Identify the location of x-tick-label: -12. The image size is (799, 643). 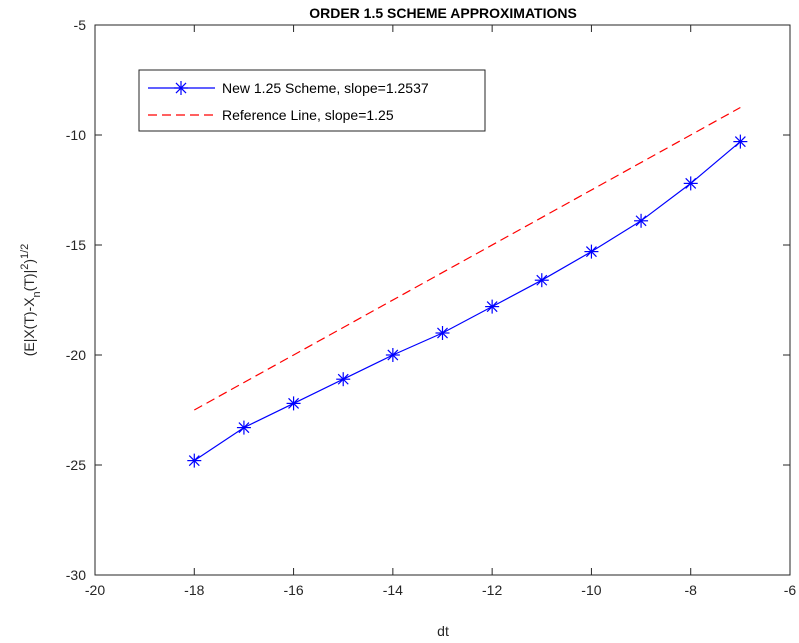
(492, 590).